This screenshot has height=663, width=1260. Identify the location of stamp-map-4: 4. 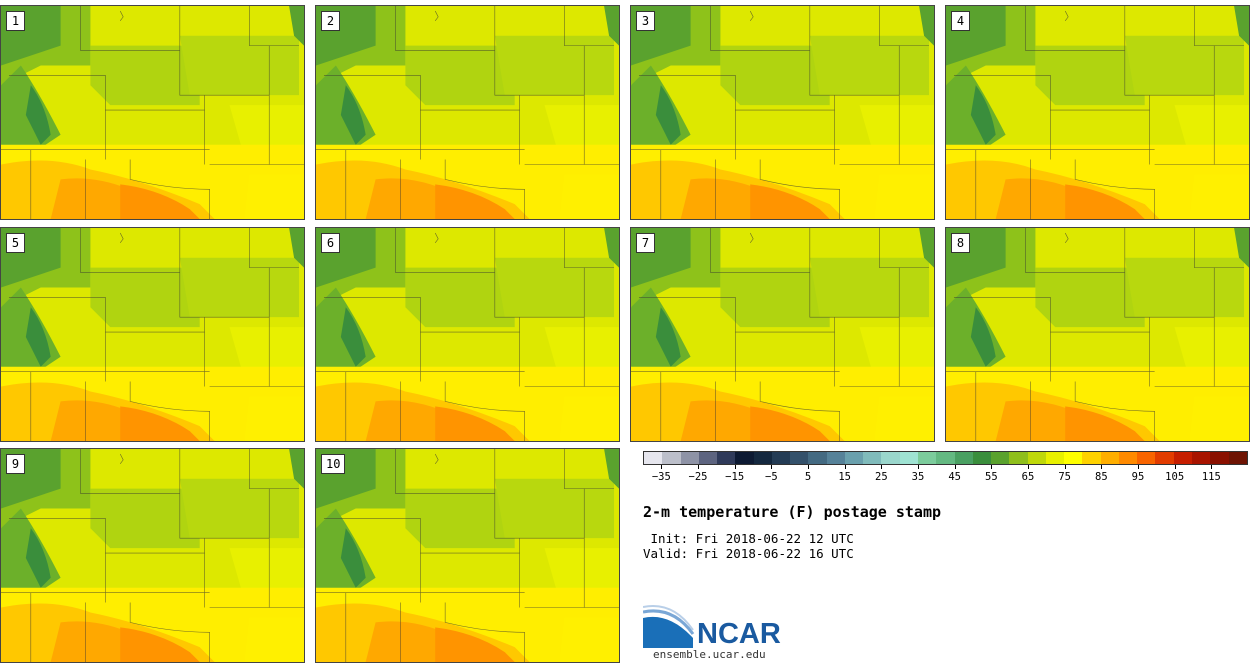
(1097, 112).